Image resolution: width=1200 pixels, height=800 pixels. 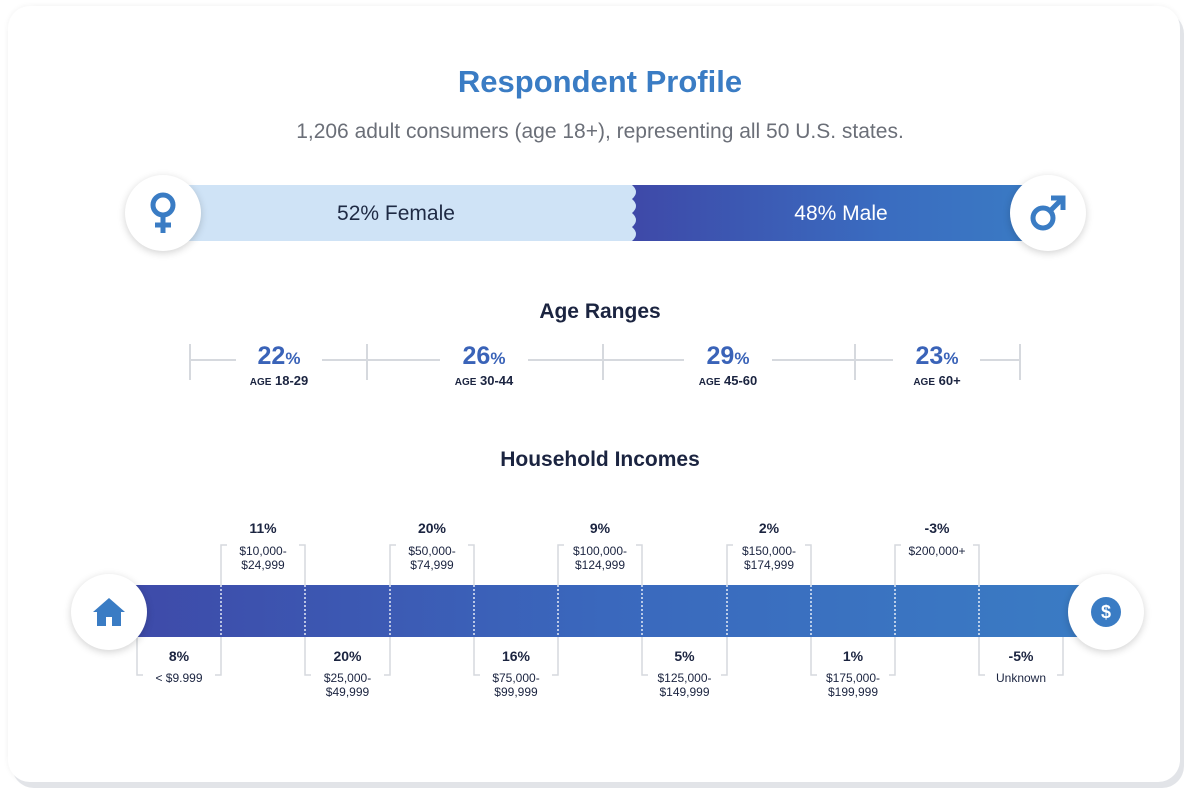 I want to click on income-range: $175,000- $199,999, so click(x=853, y=685).